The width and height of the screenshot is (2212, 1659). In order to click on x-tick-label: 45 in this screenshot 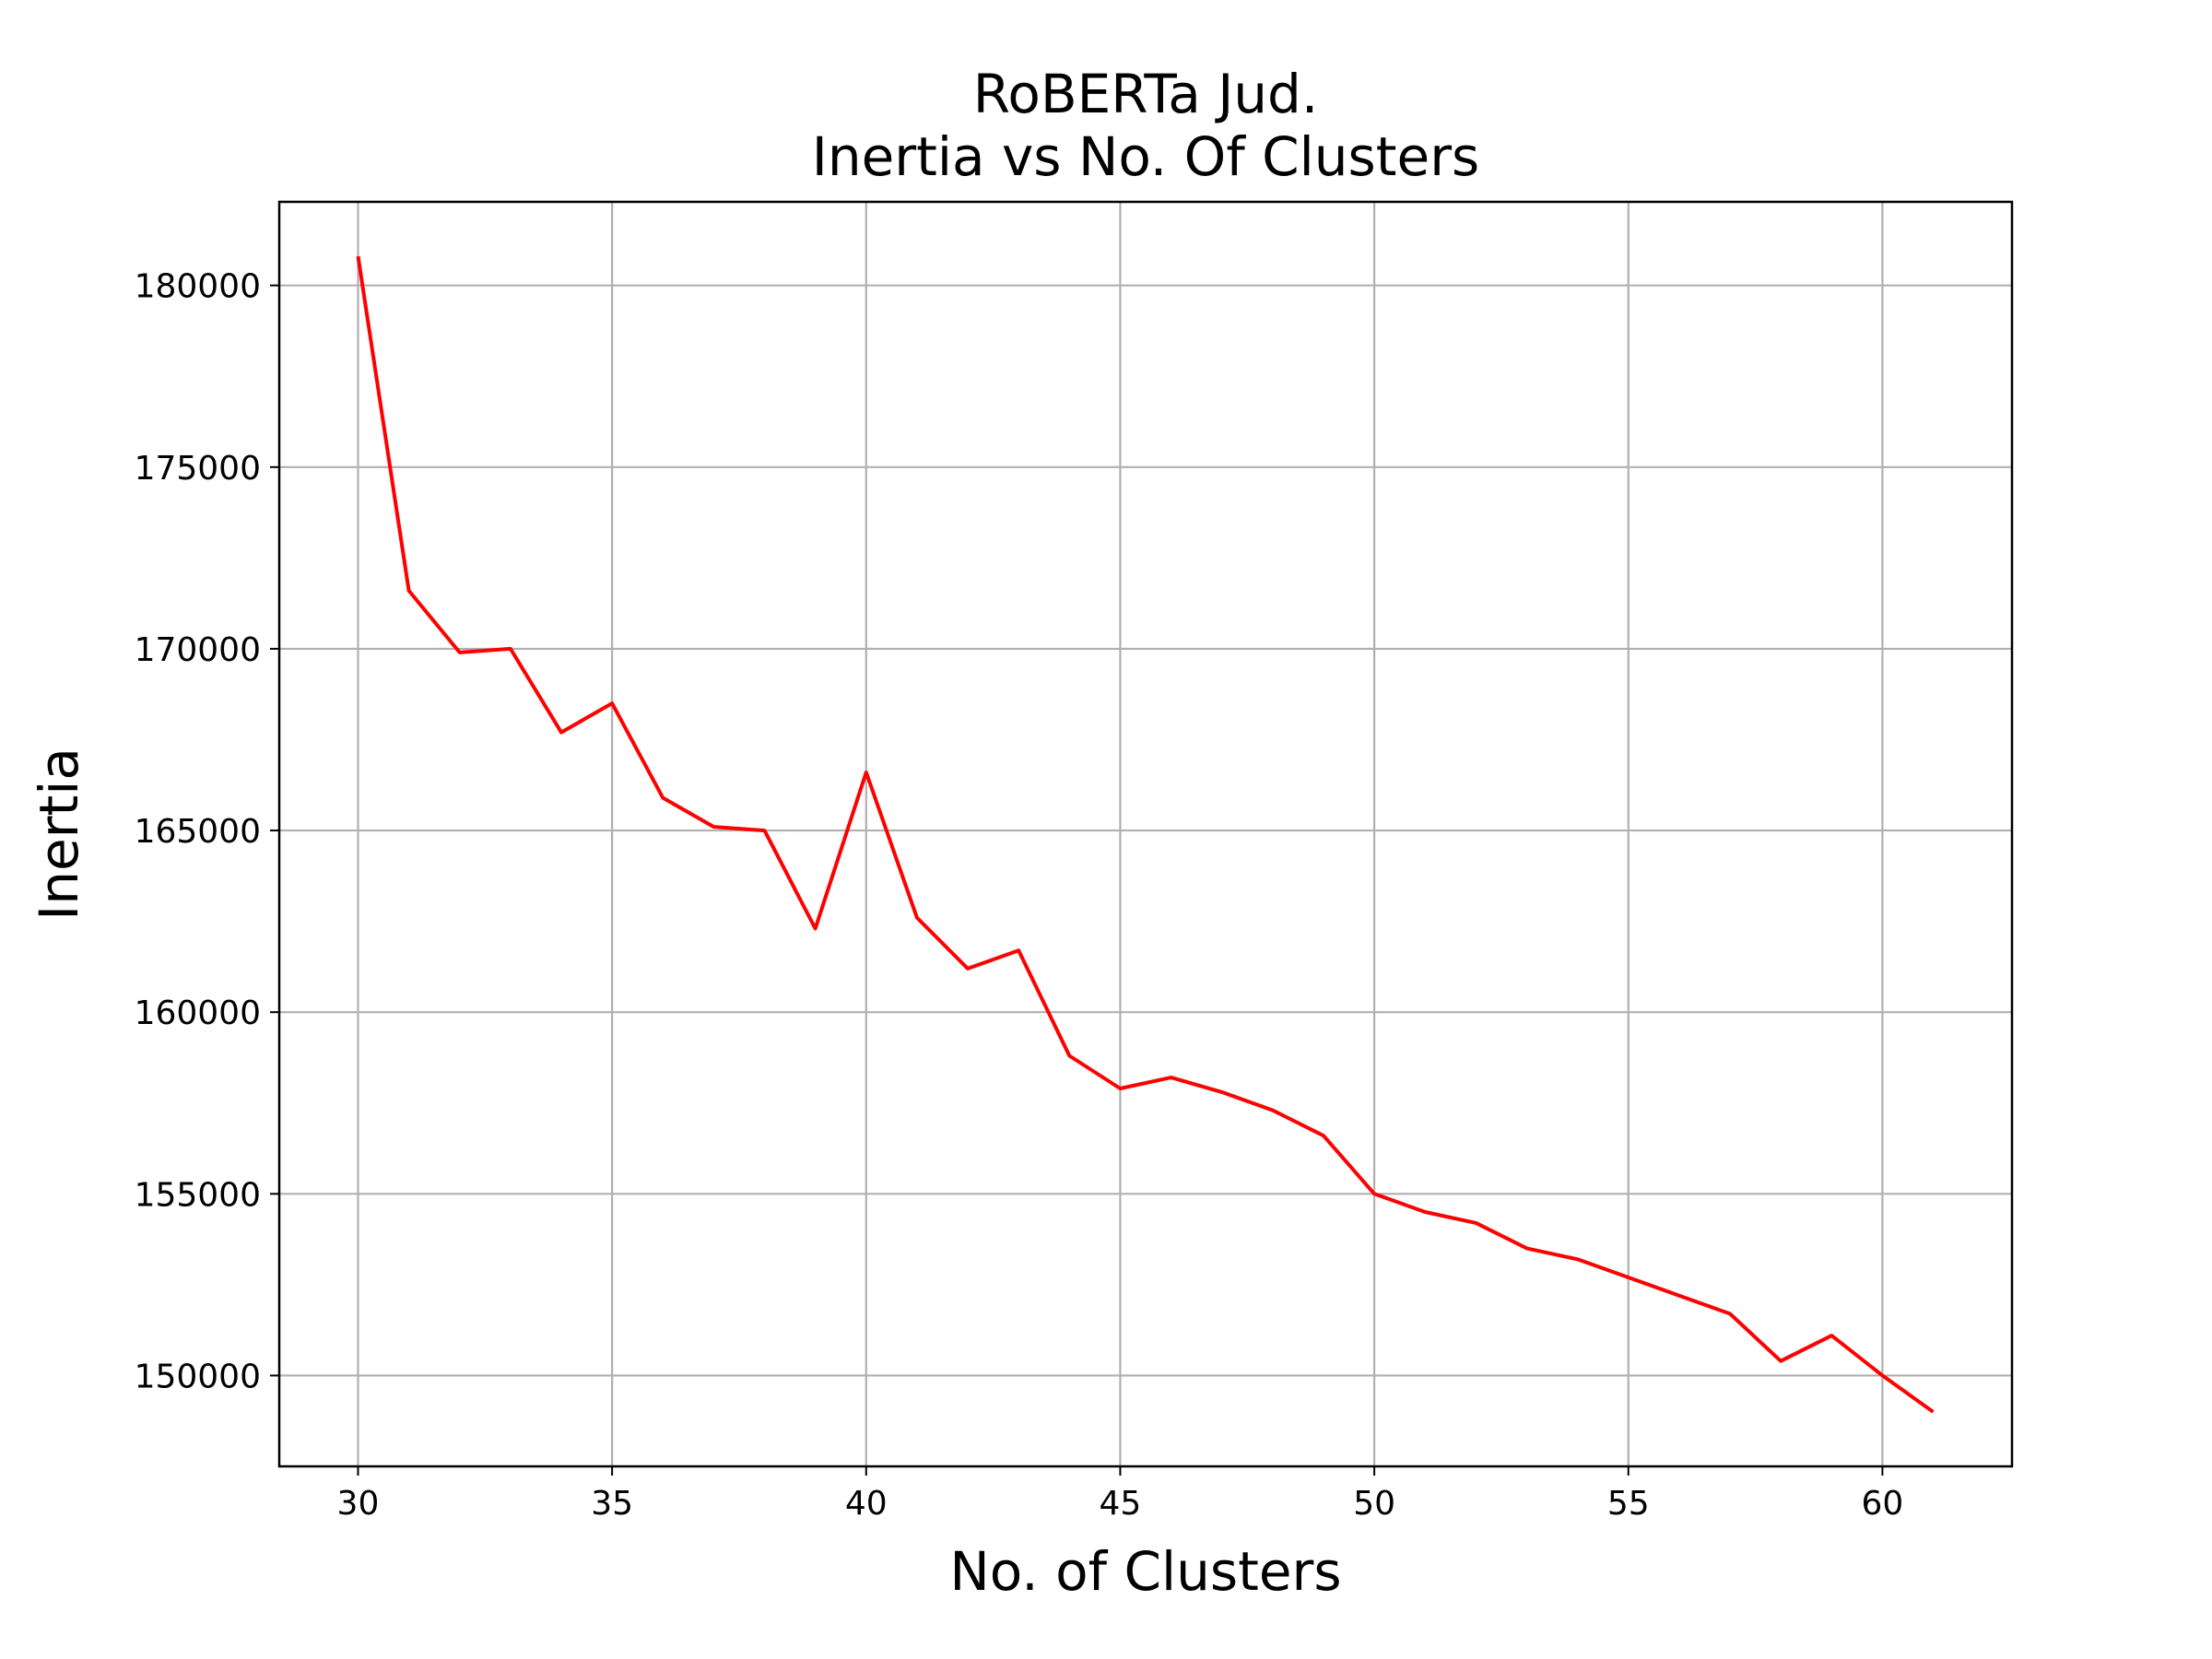, I will do `click(1121, 1504)`.